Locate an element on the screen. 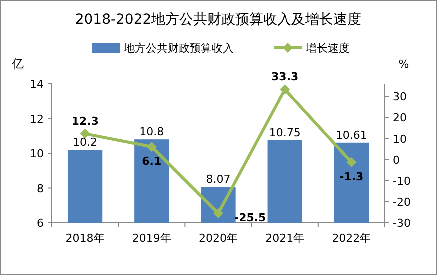 The height and width of the screenshot is (275, 437). y2-tick-label: -20 is located at coordinates (402, 202).